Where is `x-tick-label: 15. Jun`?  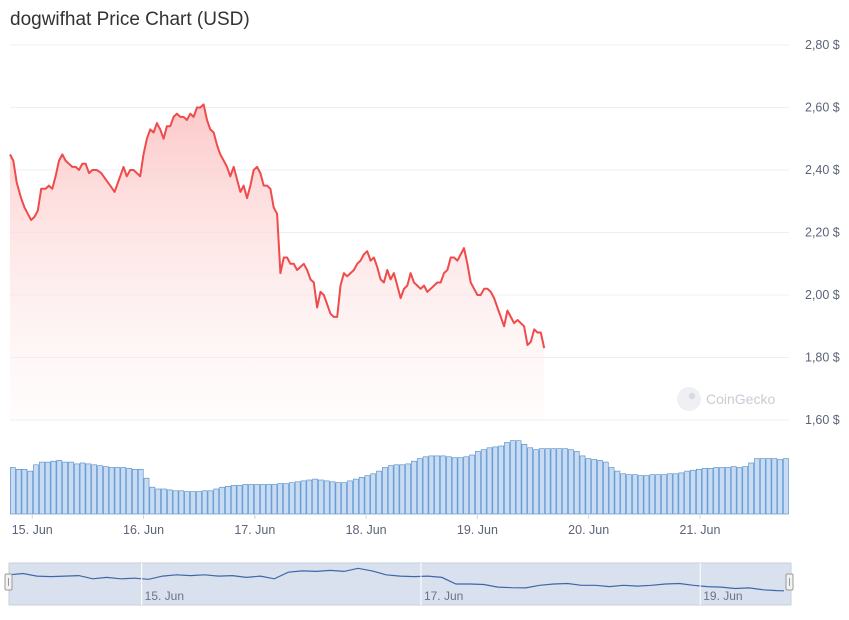
x-tick-label: 15. Jun is located at coordinates (32, 530).